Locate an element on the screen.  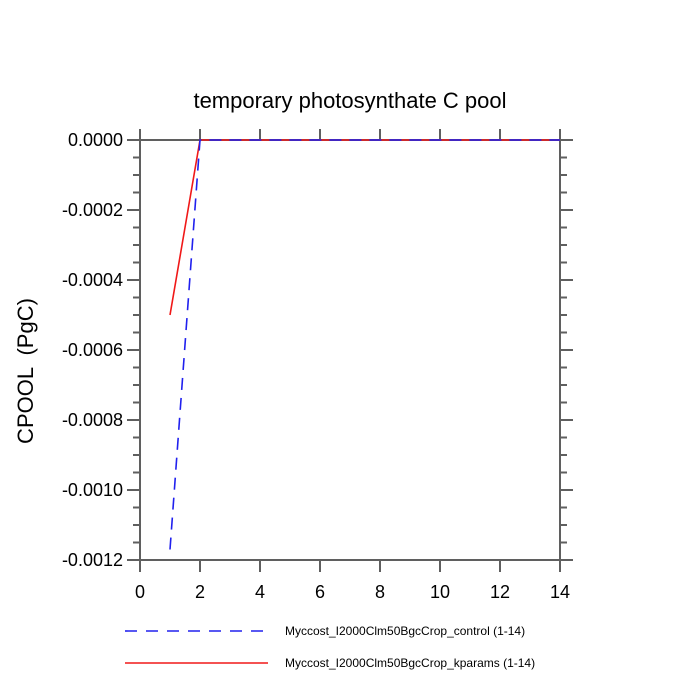
x-axis-tick-label: 0 is located at coordinates (140, 592).